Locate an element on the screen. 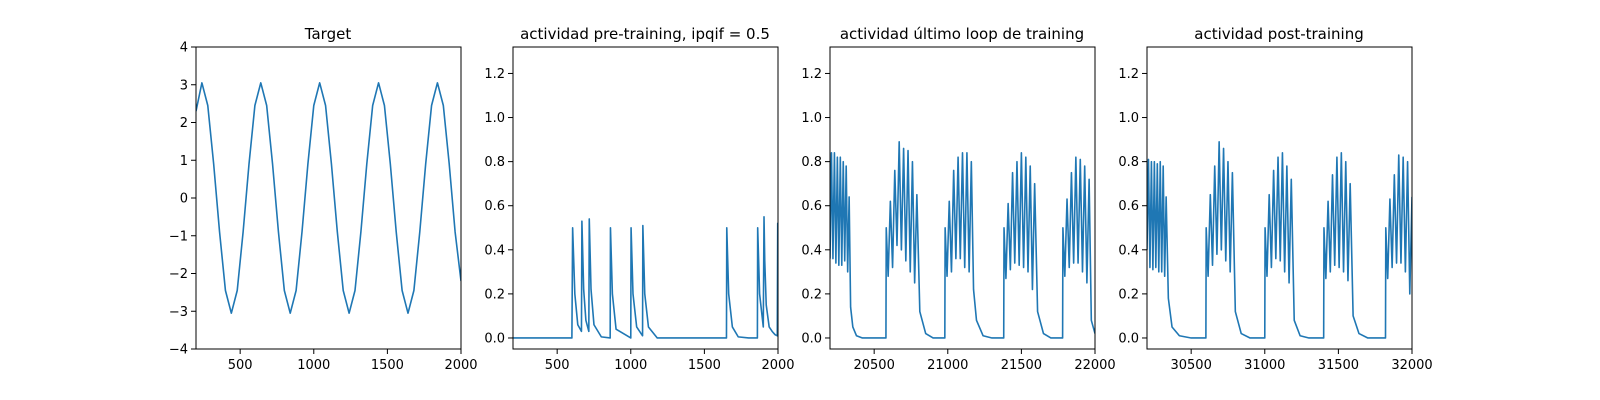  x-tick-label: 30500 is located at coordinates (1190, 365).